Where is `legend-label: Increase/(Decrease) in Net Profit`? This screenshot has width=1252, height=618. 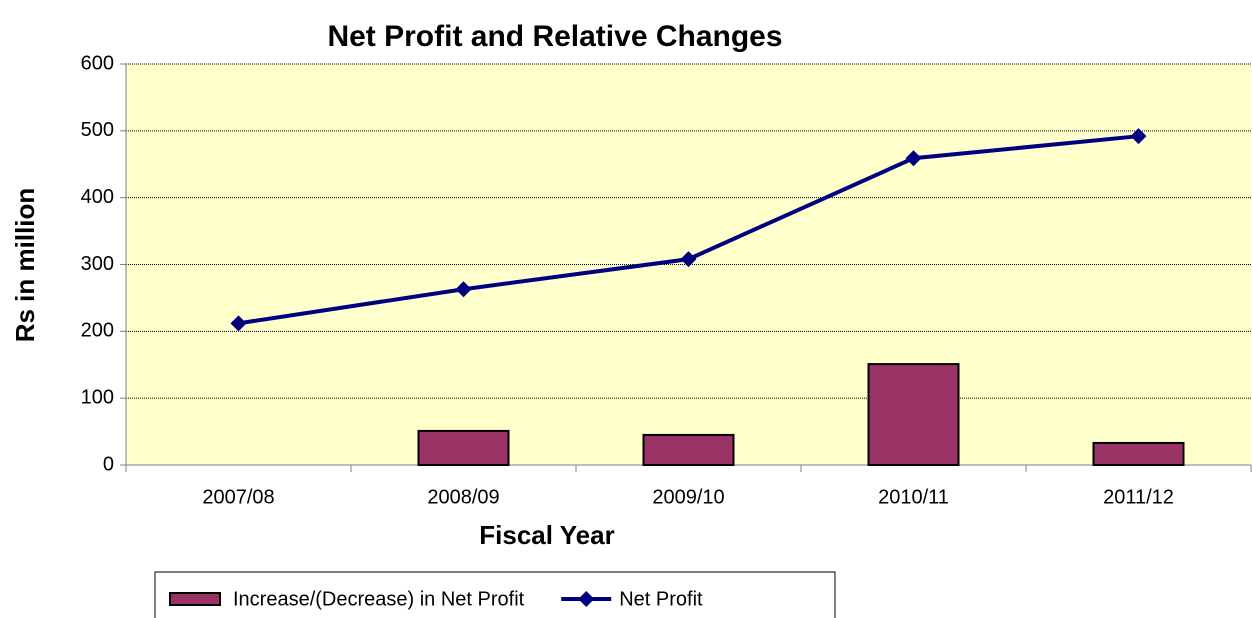 legend-label: Increase/(Decrease) in Net Profit is located at coordinates (379, 599).